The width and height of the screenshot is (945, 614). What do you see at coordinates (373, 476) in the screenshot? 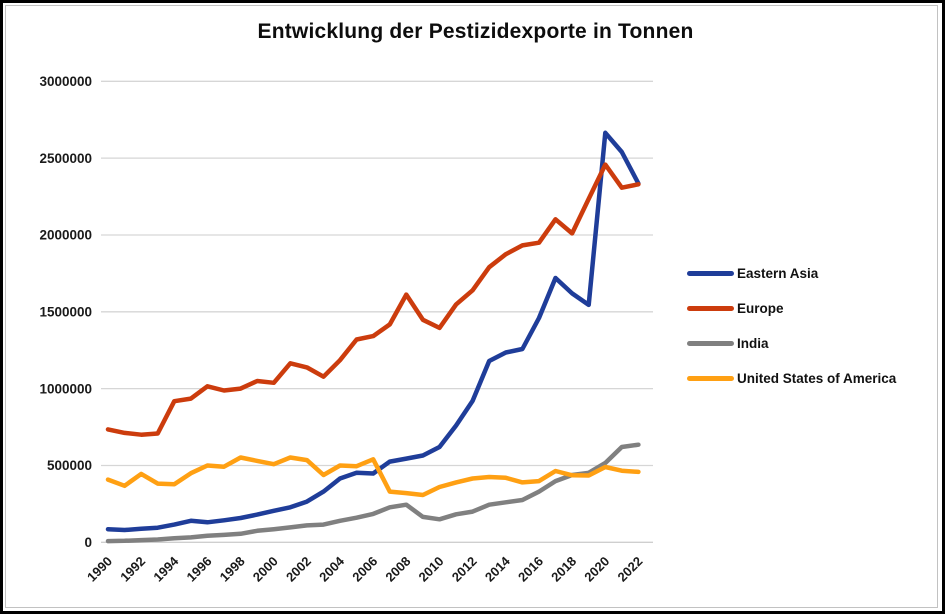
I see `series-line-united-states-of-america` at bounding box center [373, 476].